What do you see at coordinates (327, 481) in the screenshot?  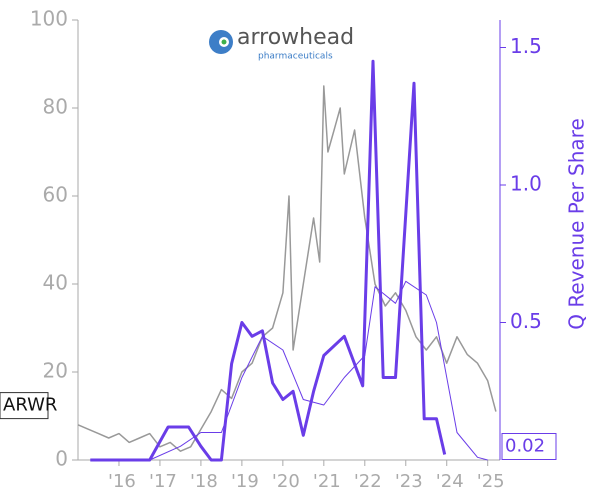 I see `x-tick-label: '21` at bounding box center [327, 481].